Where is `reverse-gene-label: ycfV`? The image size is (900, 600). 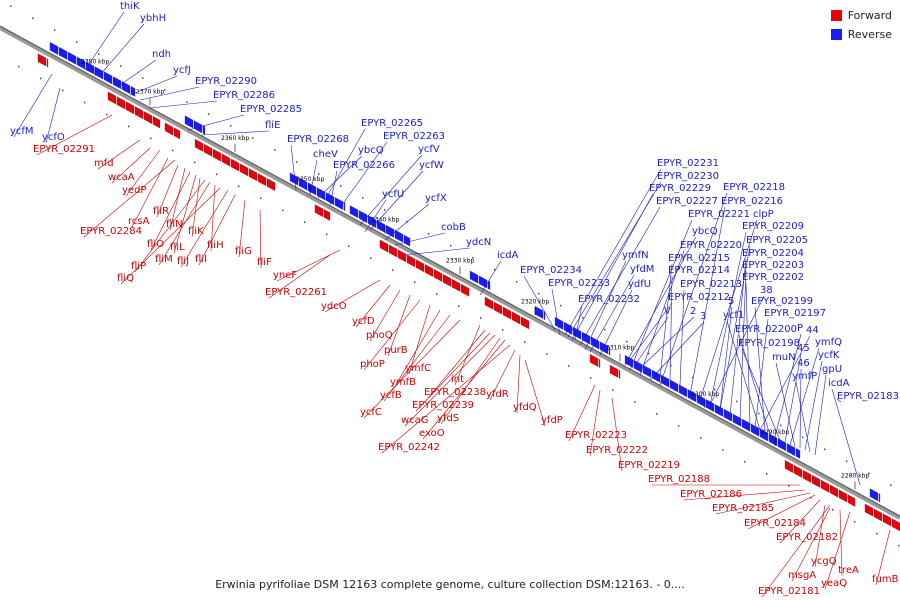
reverse-gene-label: ycfV is located at coordinates (429, 149).